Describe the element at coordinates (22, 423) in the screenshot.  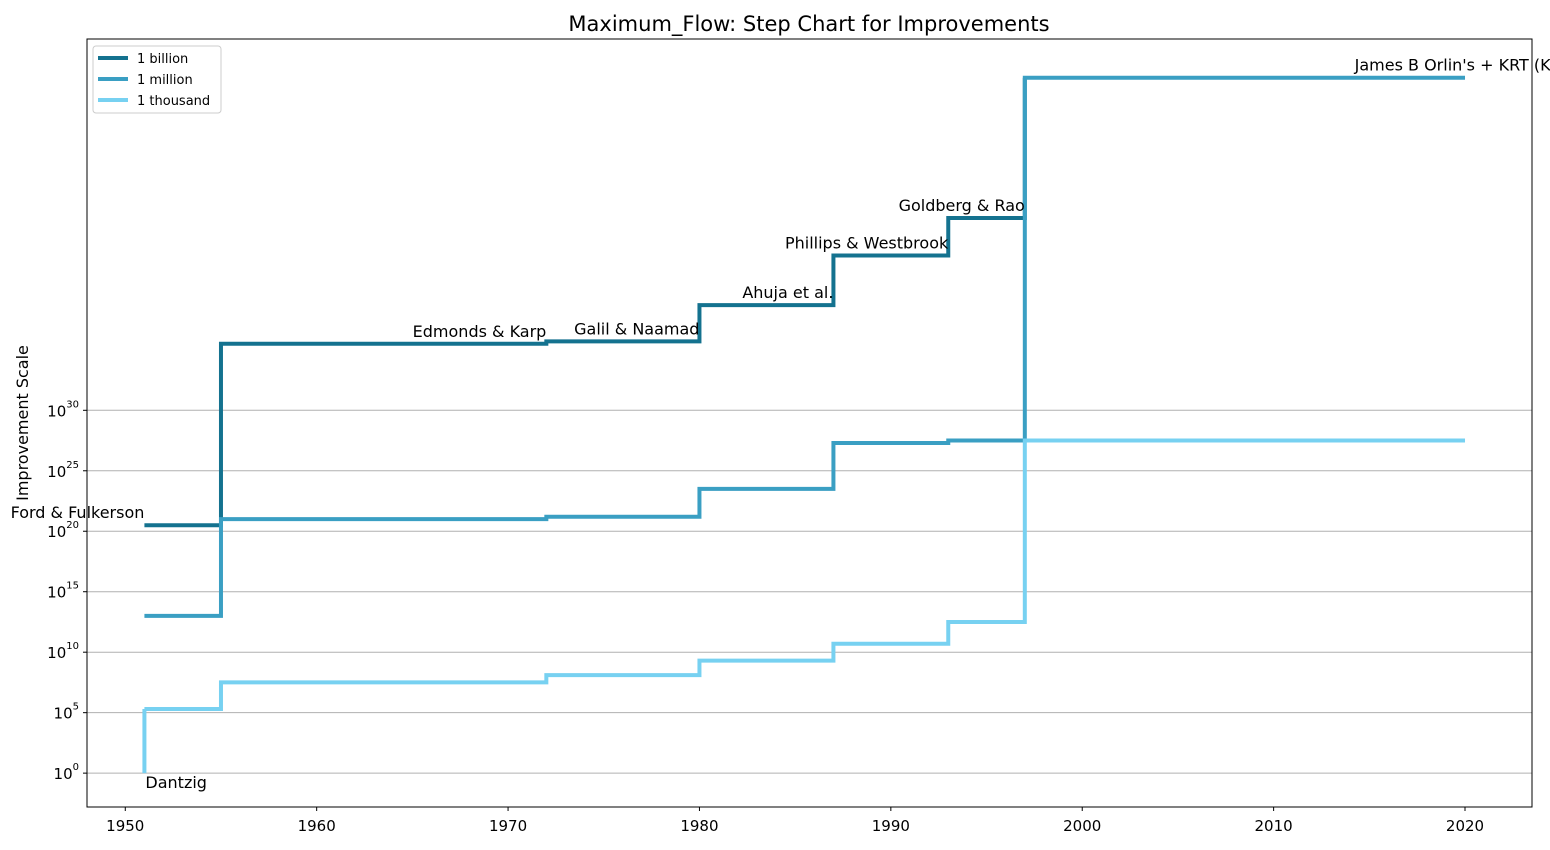
I see `y-axis-label: Improvement Scale` at that location.